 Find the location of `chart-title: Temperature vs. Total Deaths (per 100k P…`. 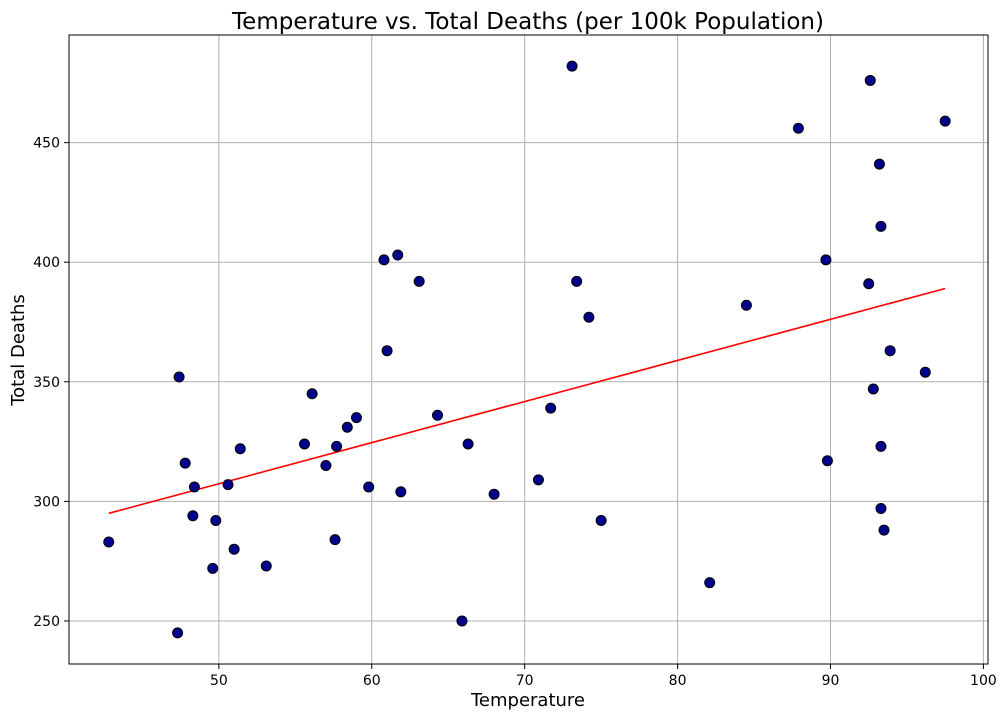

chart-title: Temperature vs. Total Deaths (per 100k P… is located at coordinates (527, 22).